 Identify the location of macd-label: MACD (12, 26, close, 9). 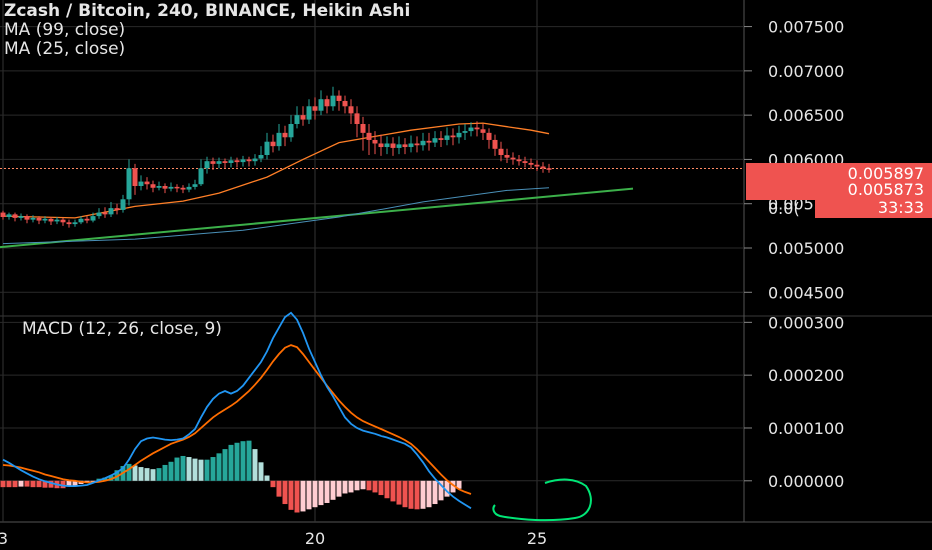
(122, 329).